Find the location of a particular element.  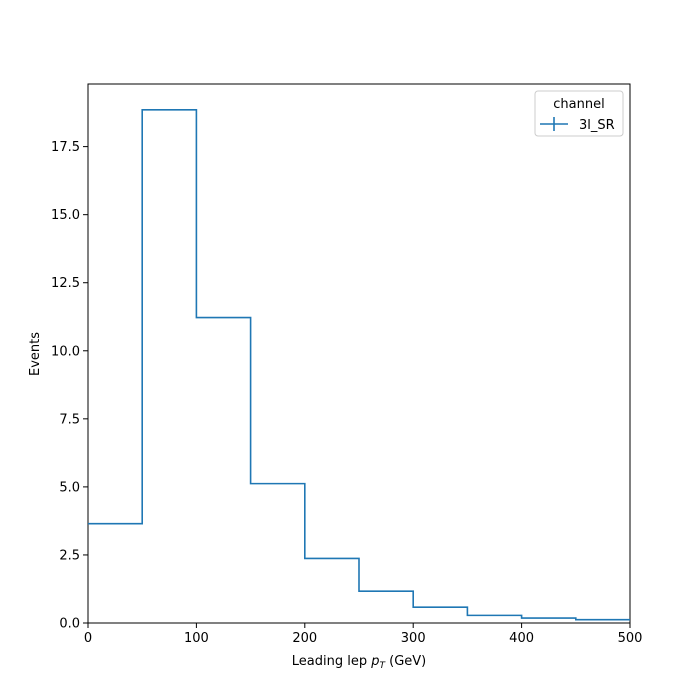

y-tick-label: 2.5 is located at coordinates (69, 555).